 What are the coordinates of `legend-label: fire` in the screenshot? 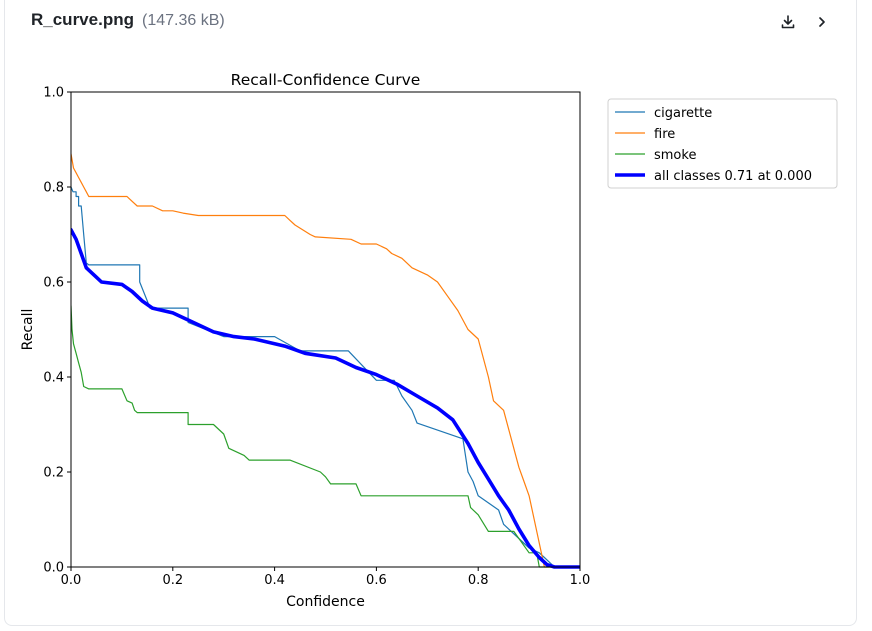 It's located at (664, 134).